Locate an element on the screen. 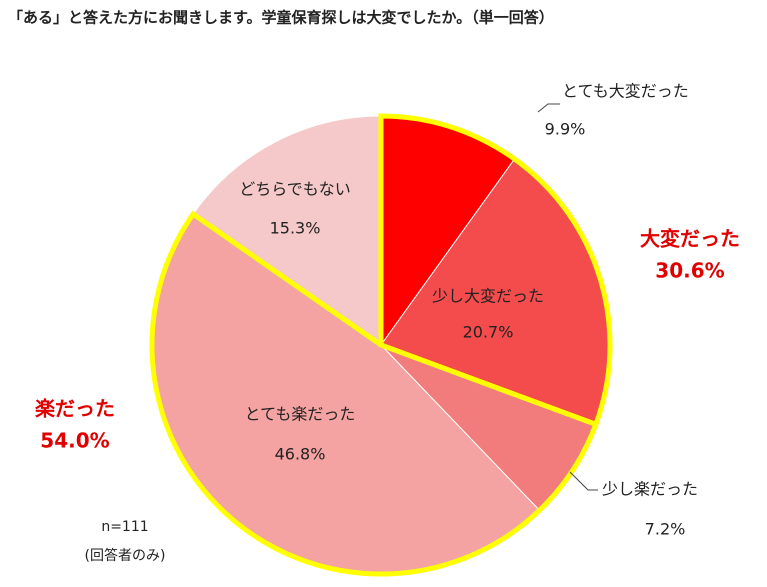  group-value: 54.0% is located at coordinates (74, 441).